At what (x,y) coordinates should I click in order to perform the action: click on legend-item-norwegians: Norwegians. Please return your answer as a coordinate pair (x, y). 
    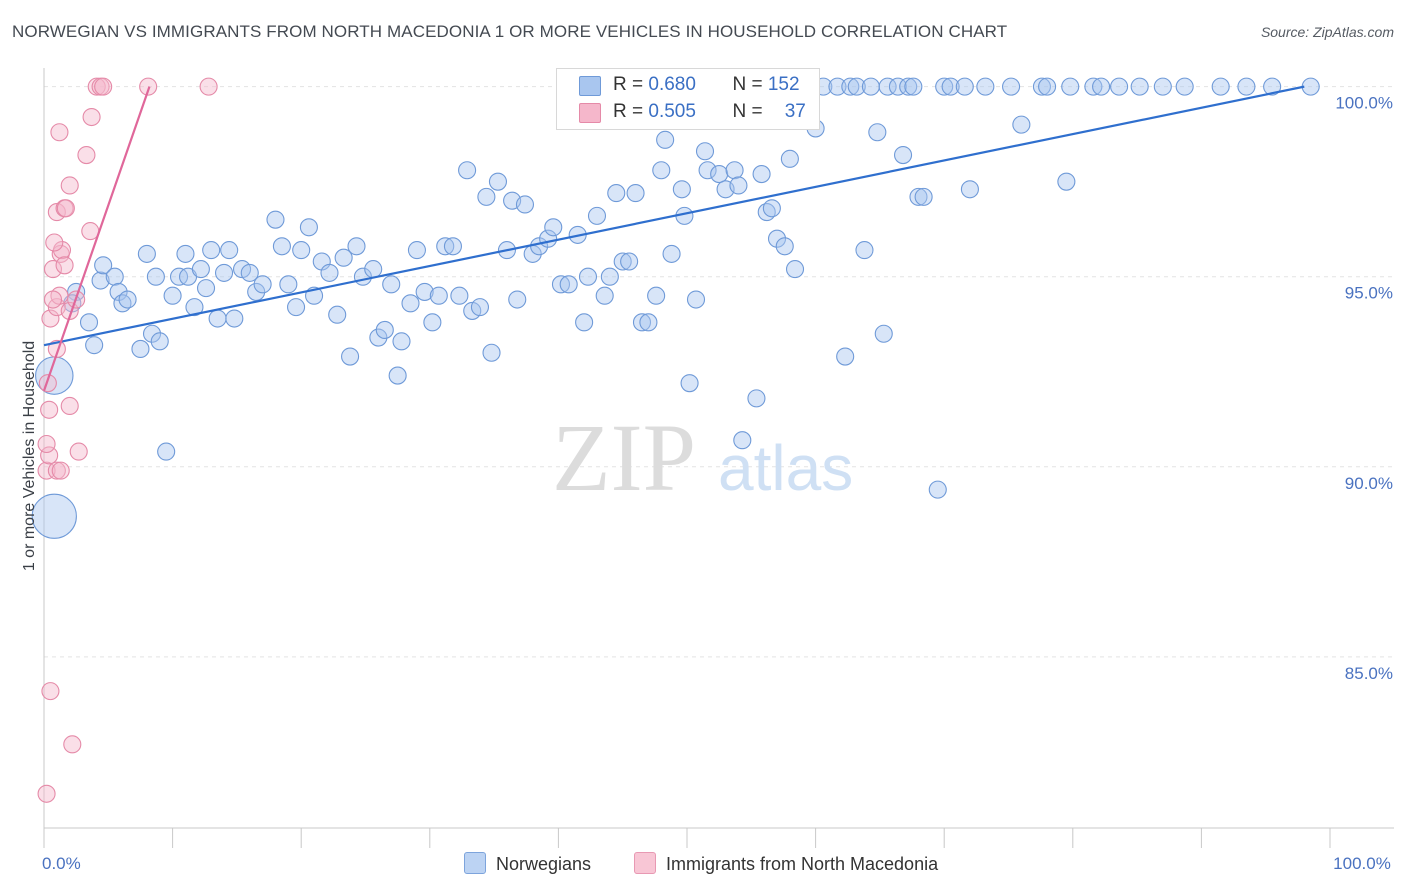
    Looking at the image, I should click on (527, 863).